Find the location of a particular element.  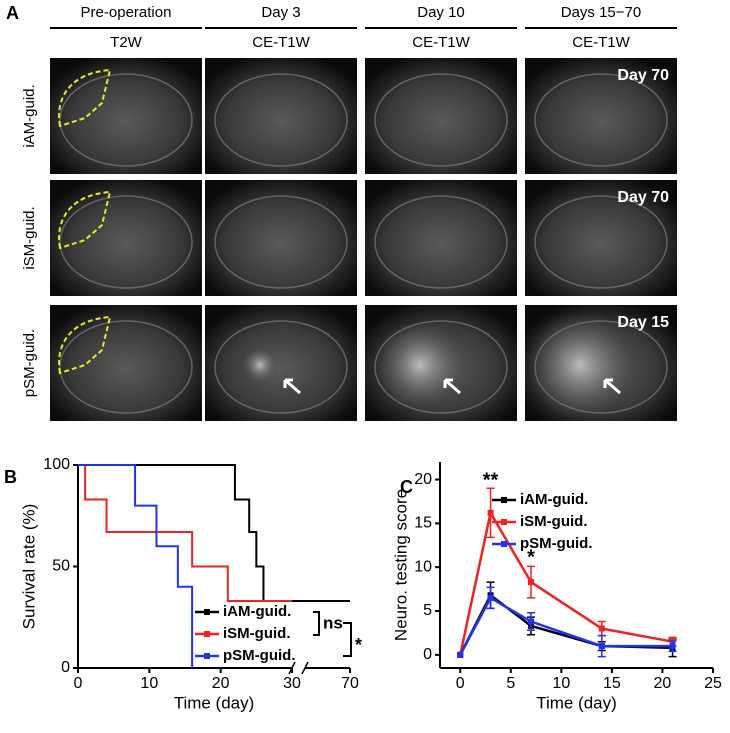

column-sequence: T2W is located at coordinates (126, 42).